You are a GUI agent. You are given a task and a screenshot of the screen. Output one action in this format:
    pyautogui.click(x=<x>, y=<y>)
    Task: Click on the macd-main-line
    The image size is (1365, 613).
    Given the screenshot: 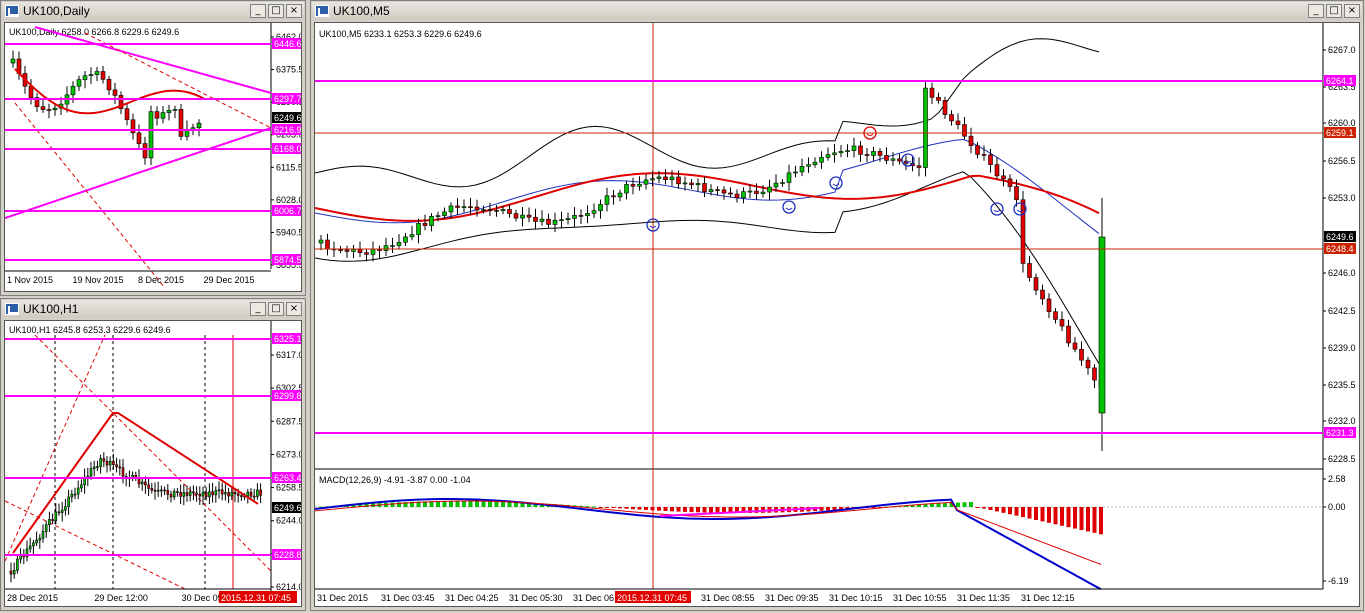 What is the action you would take?
    pyautogui.click(x=708, y=544)
    